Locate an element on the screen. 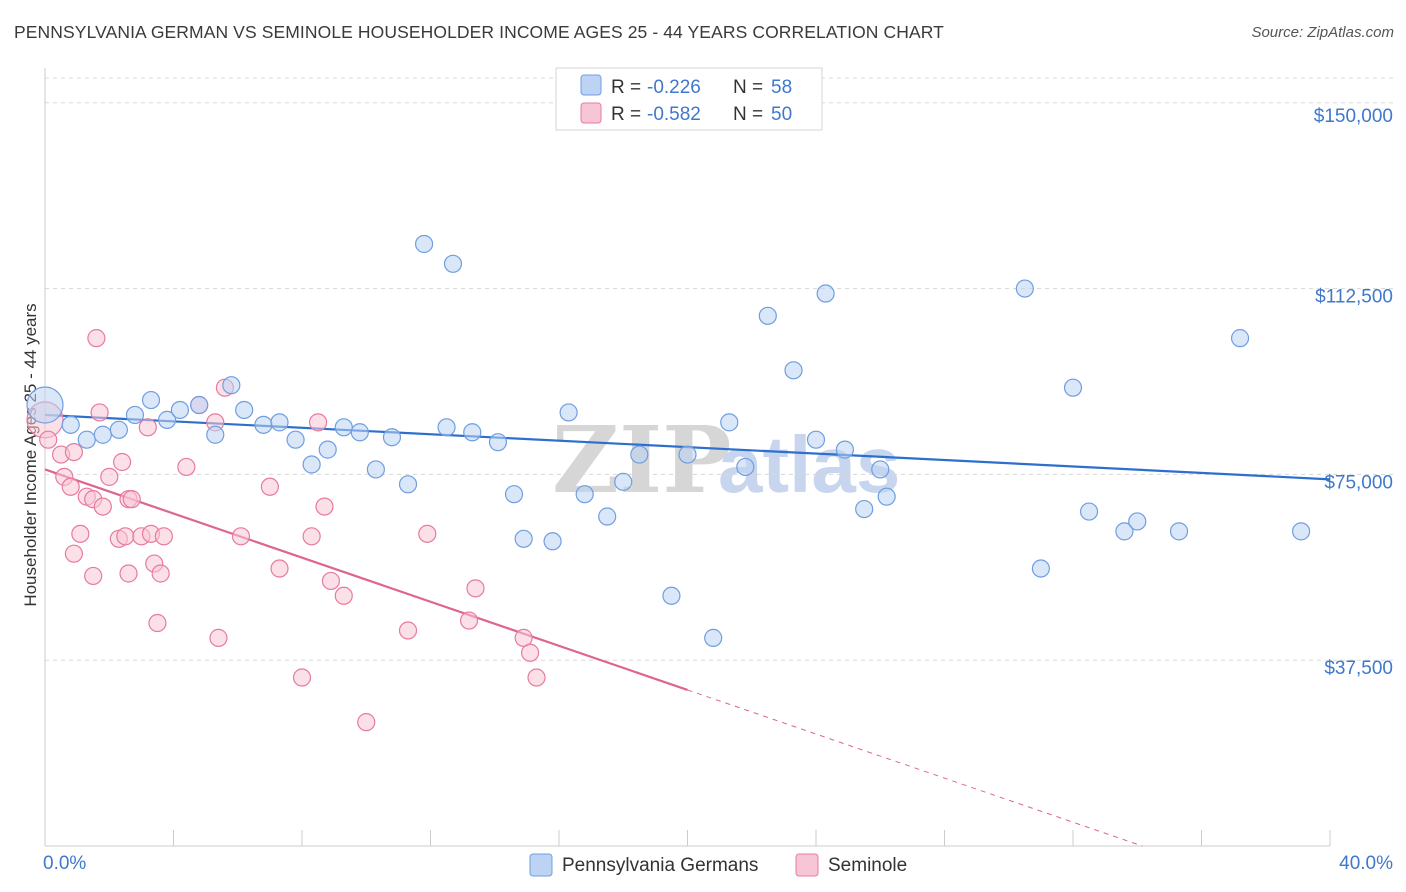 This screenshot has width=1406, height=892. seminole-trend-extension is located at coordinates (915, 768).